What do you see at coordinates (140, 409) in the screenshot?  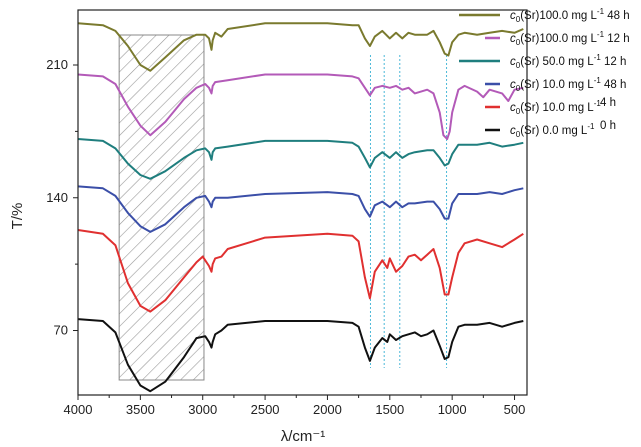 I see `x-tick-label: 3500` at bounding box center [140, 409].